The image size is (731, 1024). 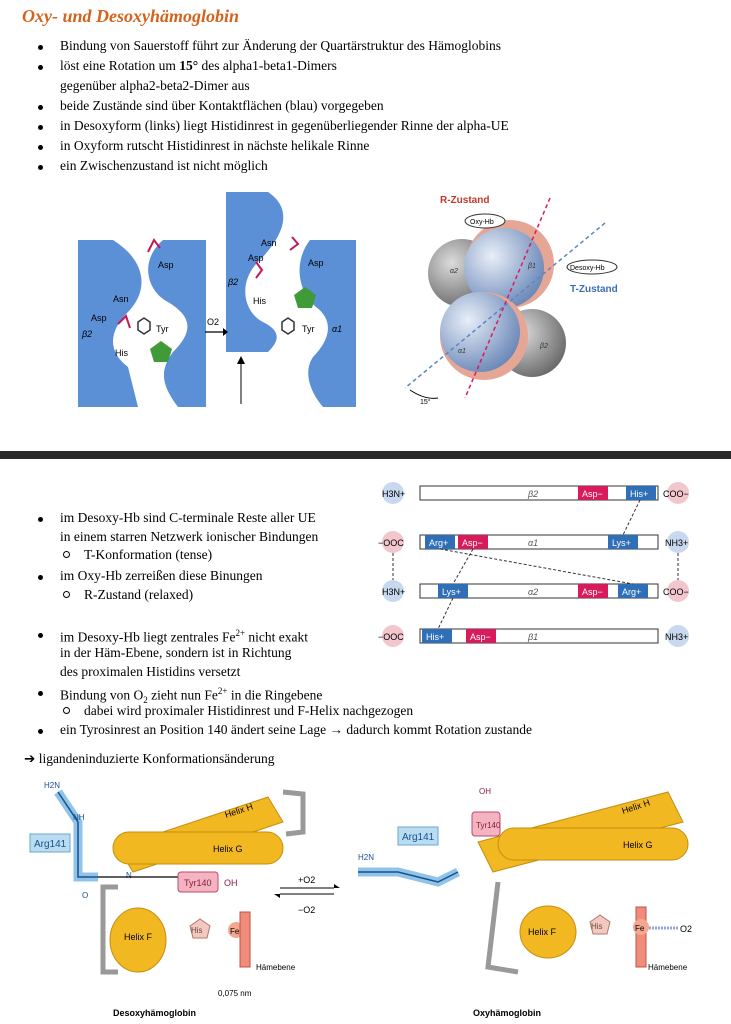 What do you see at coordinates (189, 65) in the screenshot?
I see `bullet-bold: 15°` at bounding box center [189, 65].